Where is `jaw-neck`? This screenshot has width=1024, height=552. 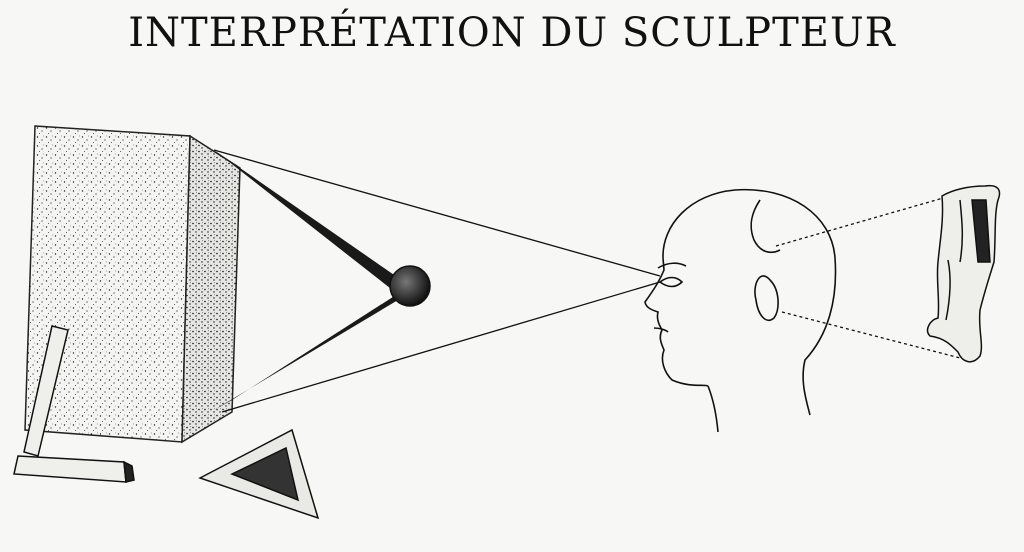 jaw-neck is located at coordinates (713, 409).